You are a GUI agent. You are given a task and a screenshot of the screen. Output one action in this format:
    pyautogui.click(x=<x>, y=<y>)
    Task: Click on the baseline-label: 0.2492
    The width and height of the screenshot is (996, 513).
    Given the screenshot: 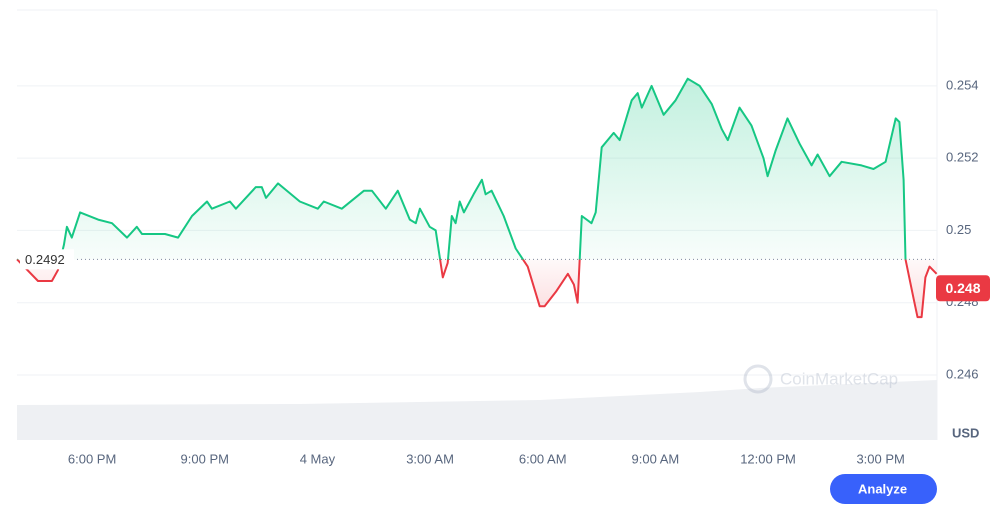 What is the action you would take?
    pyautogui.click(x=45, y=259)
    